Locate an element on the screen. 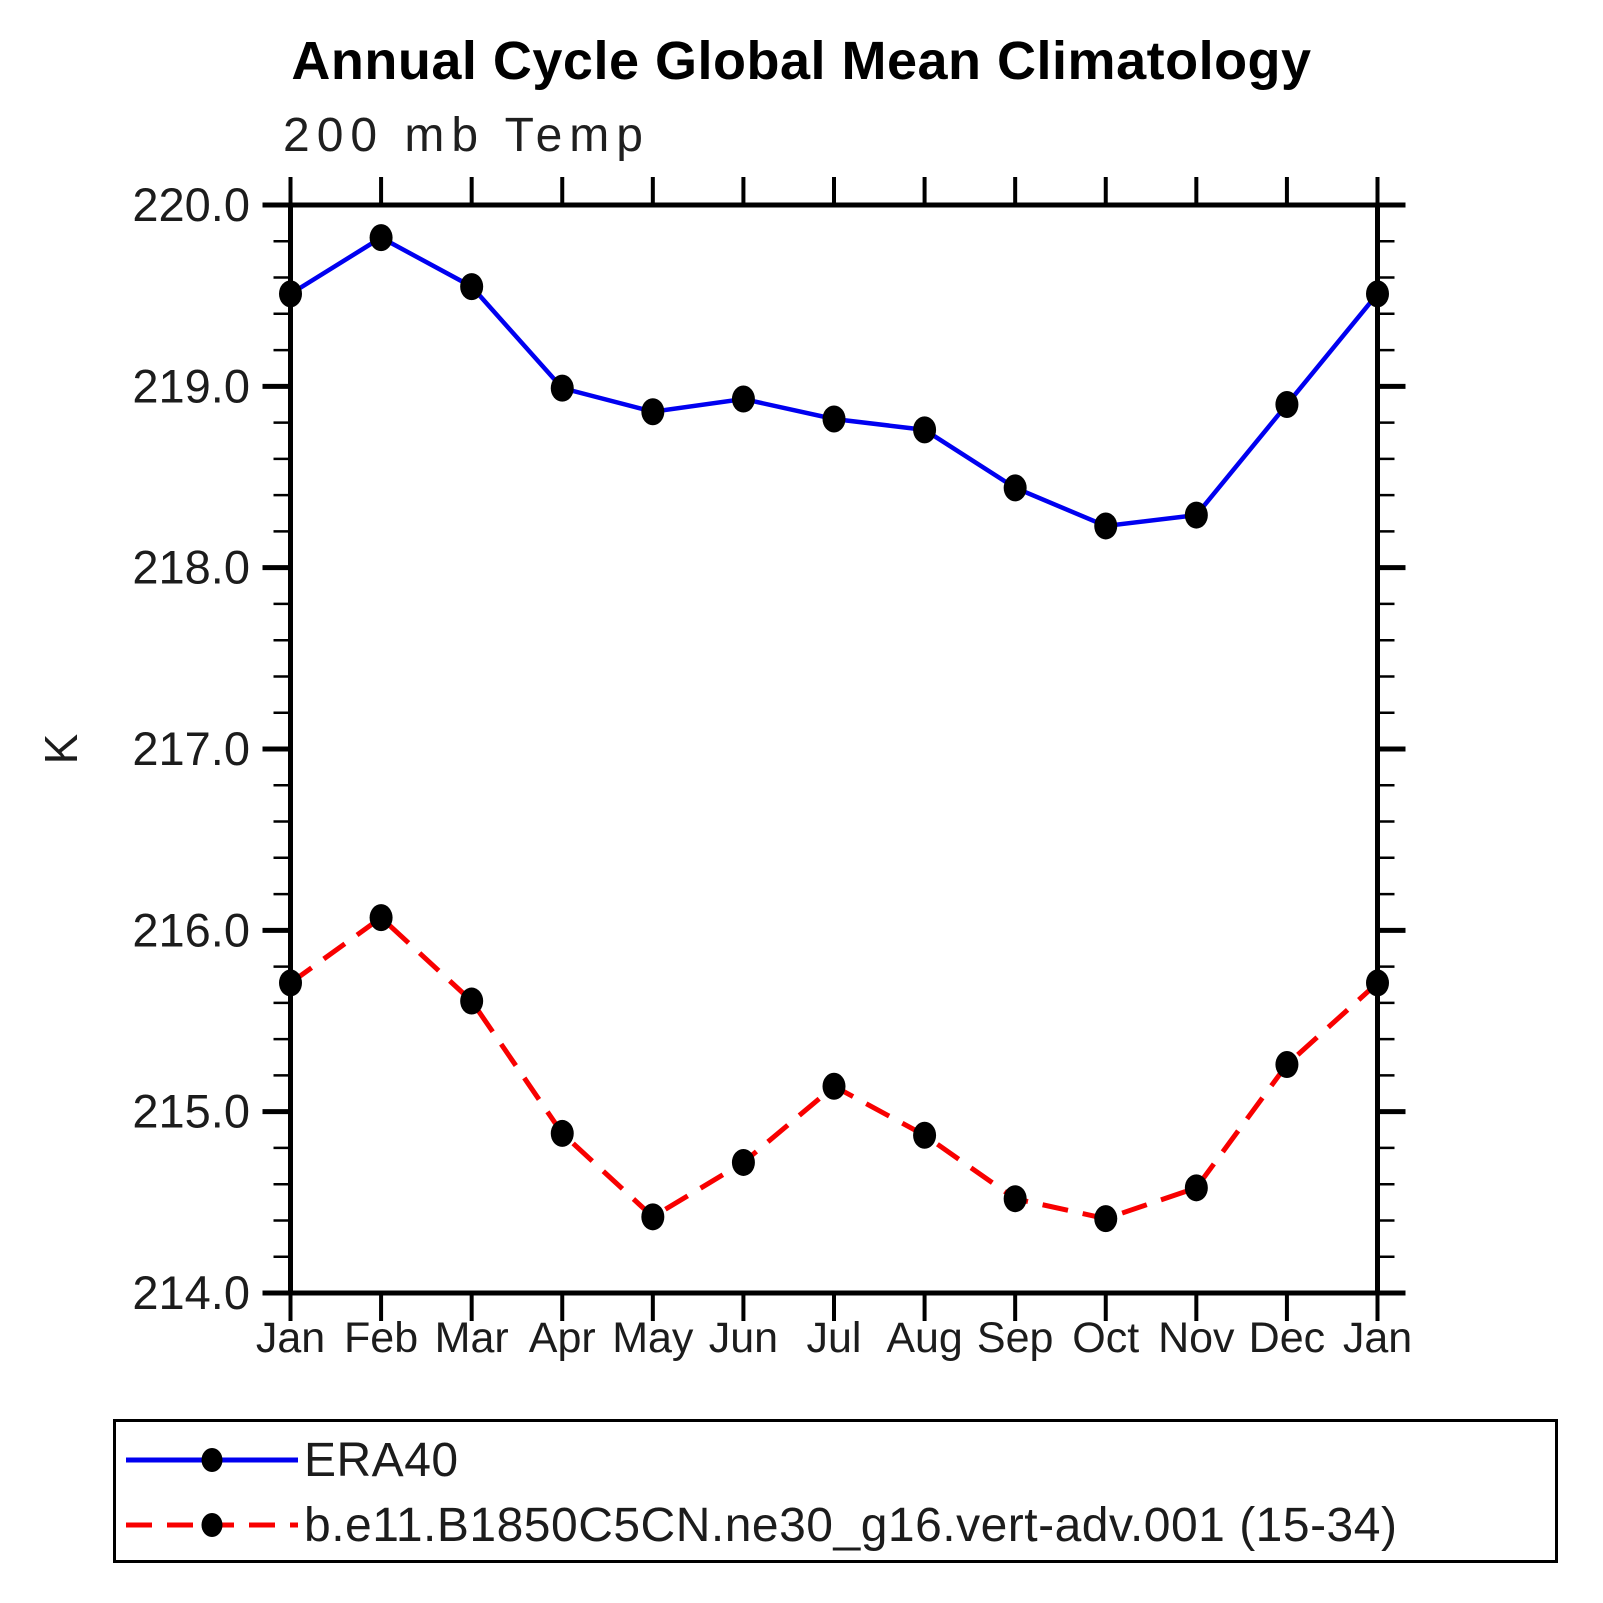 The width and height of the screenshot is (1603, 1603). y-tick-label: 217.0 is located at coordinates (191, 748).